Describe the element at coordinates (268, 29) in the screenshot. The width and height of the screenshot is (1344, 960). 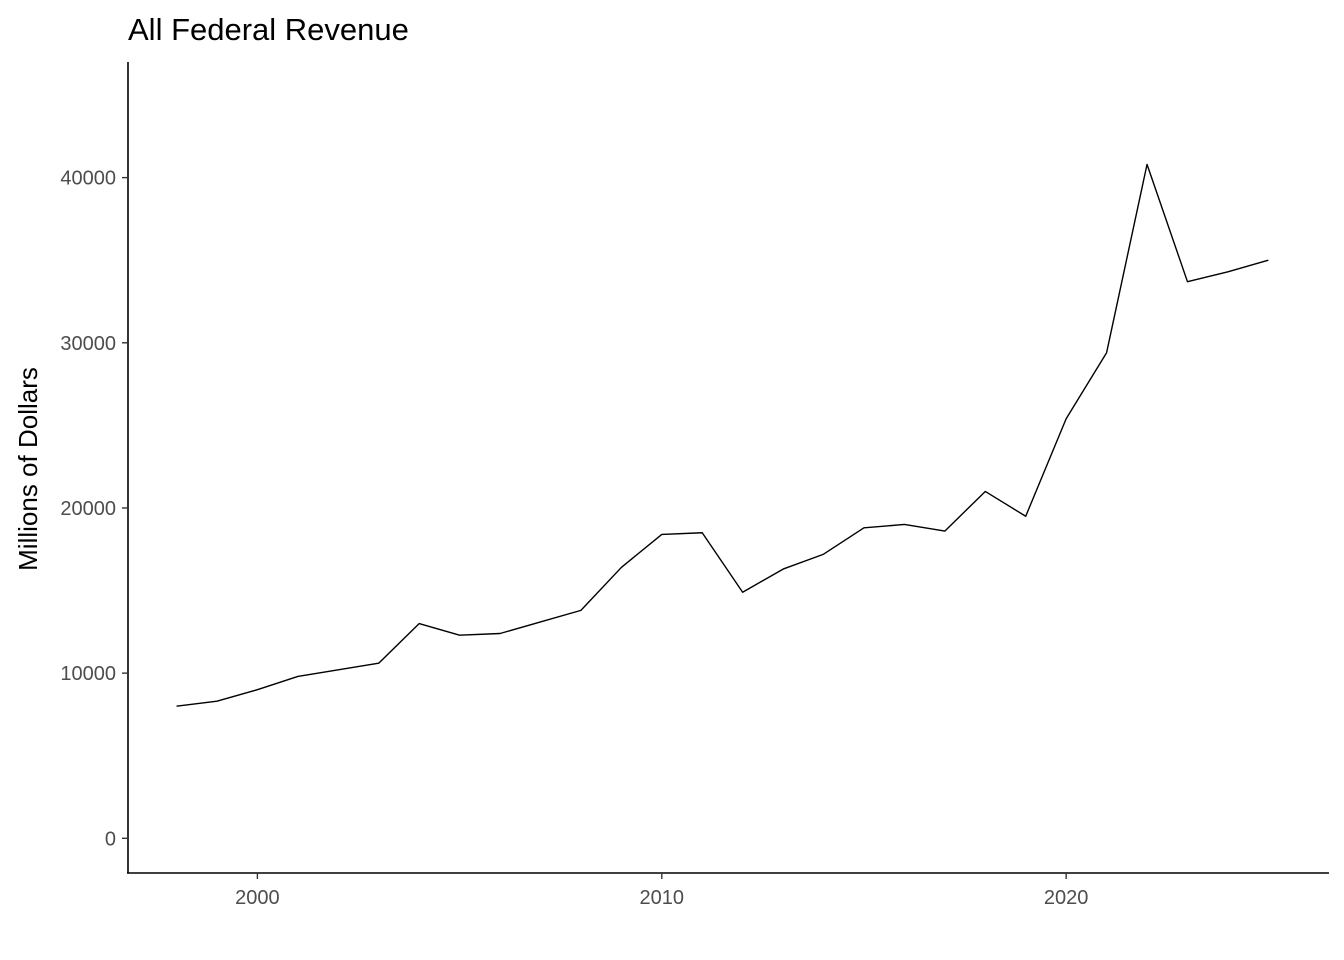
I see `chart-title: All Federal Revenue` at that location.